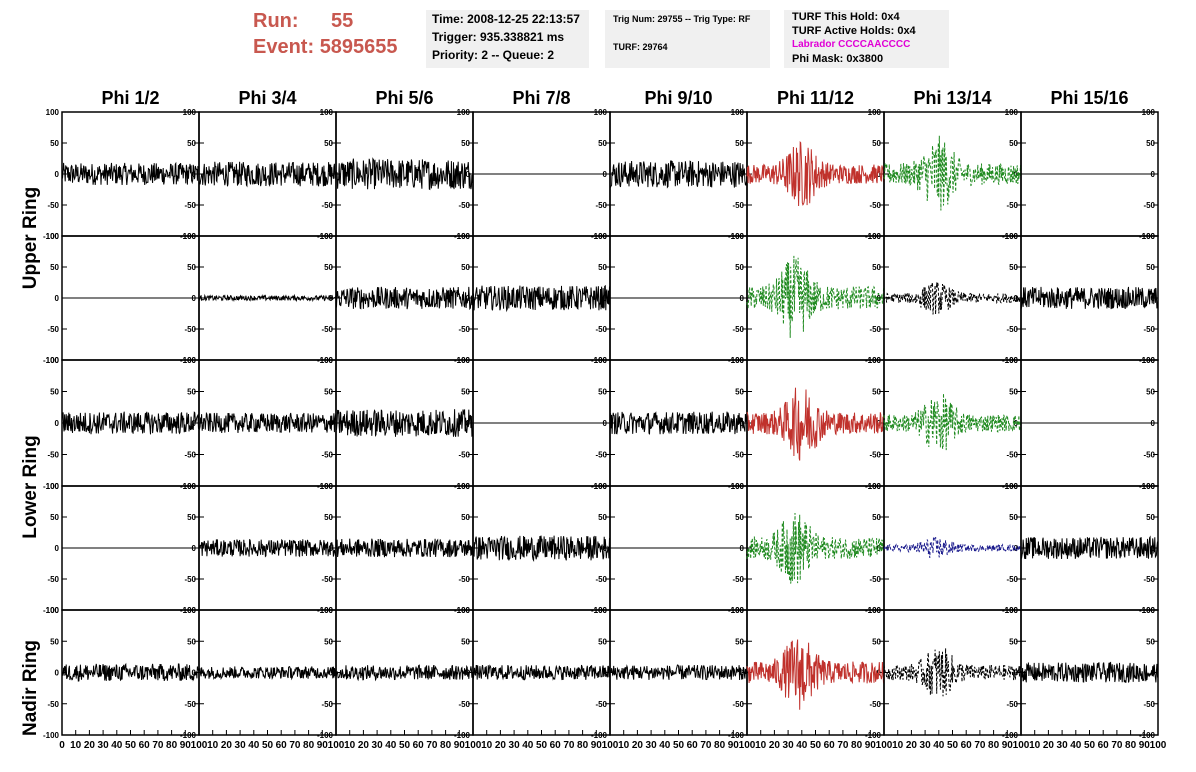 The image size is (1196, 772). I want to click on turf-text: TURF: 29764, so click(640, 47).